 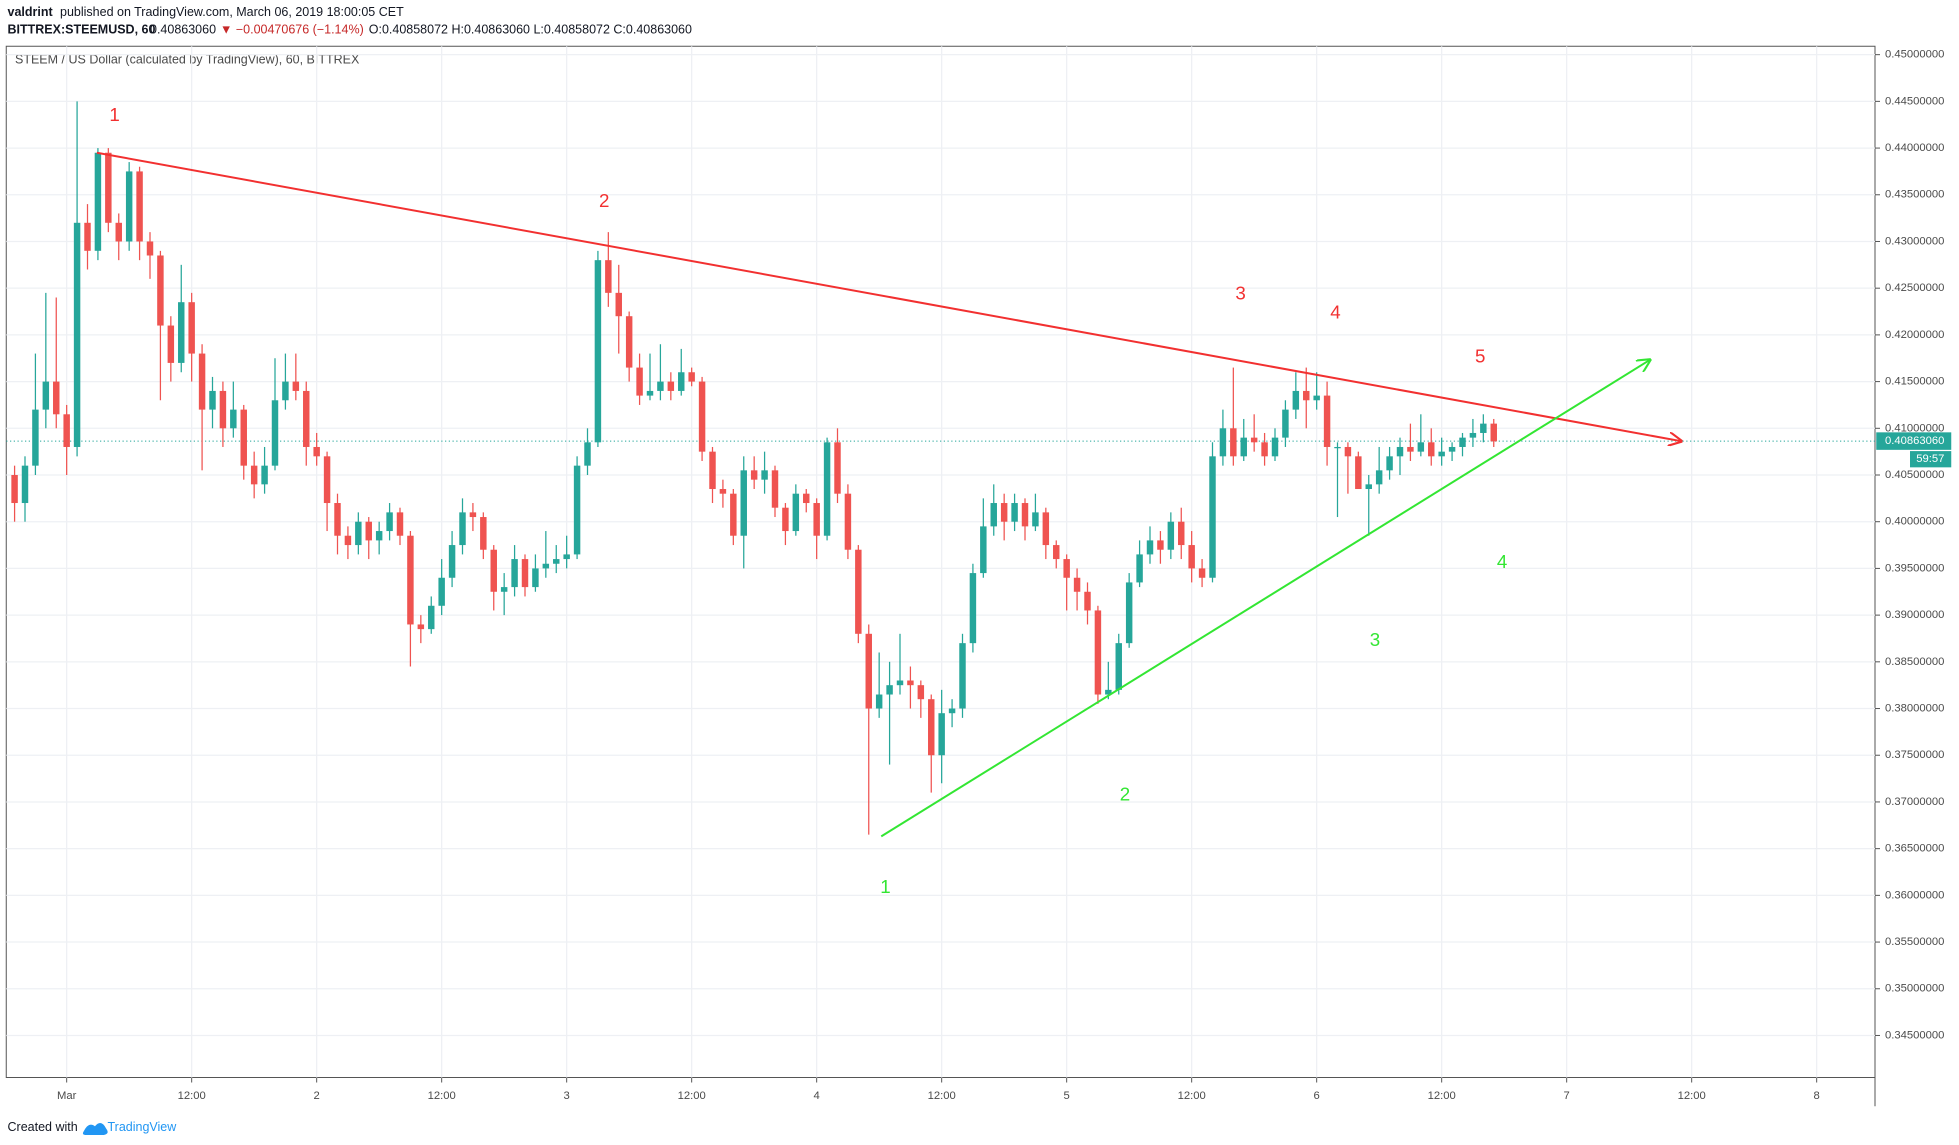 What do you see at coordinates (817, 1096) in the screenshot?
I see `x-tick-label: 4` at bounding box center [817, 1096].